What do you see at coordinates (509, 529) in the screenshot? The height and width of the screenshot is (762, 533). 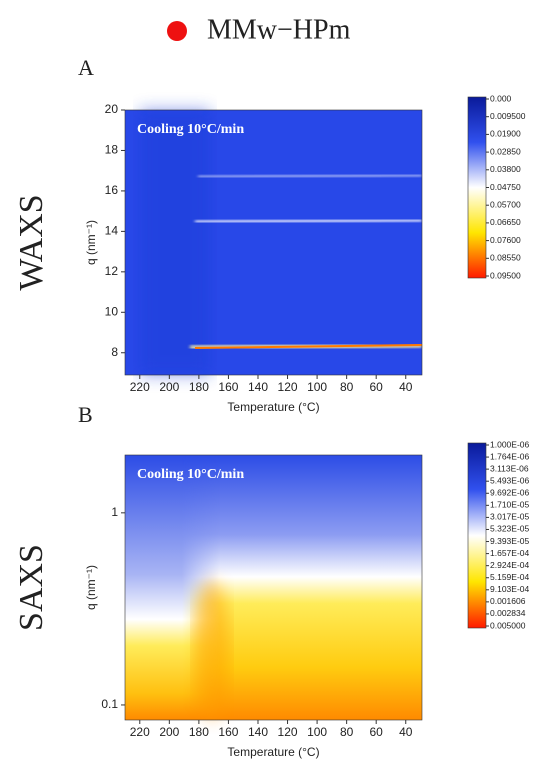 I see `colorbar-label: 5.323E-05` at bounding box center [509, 529].